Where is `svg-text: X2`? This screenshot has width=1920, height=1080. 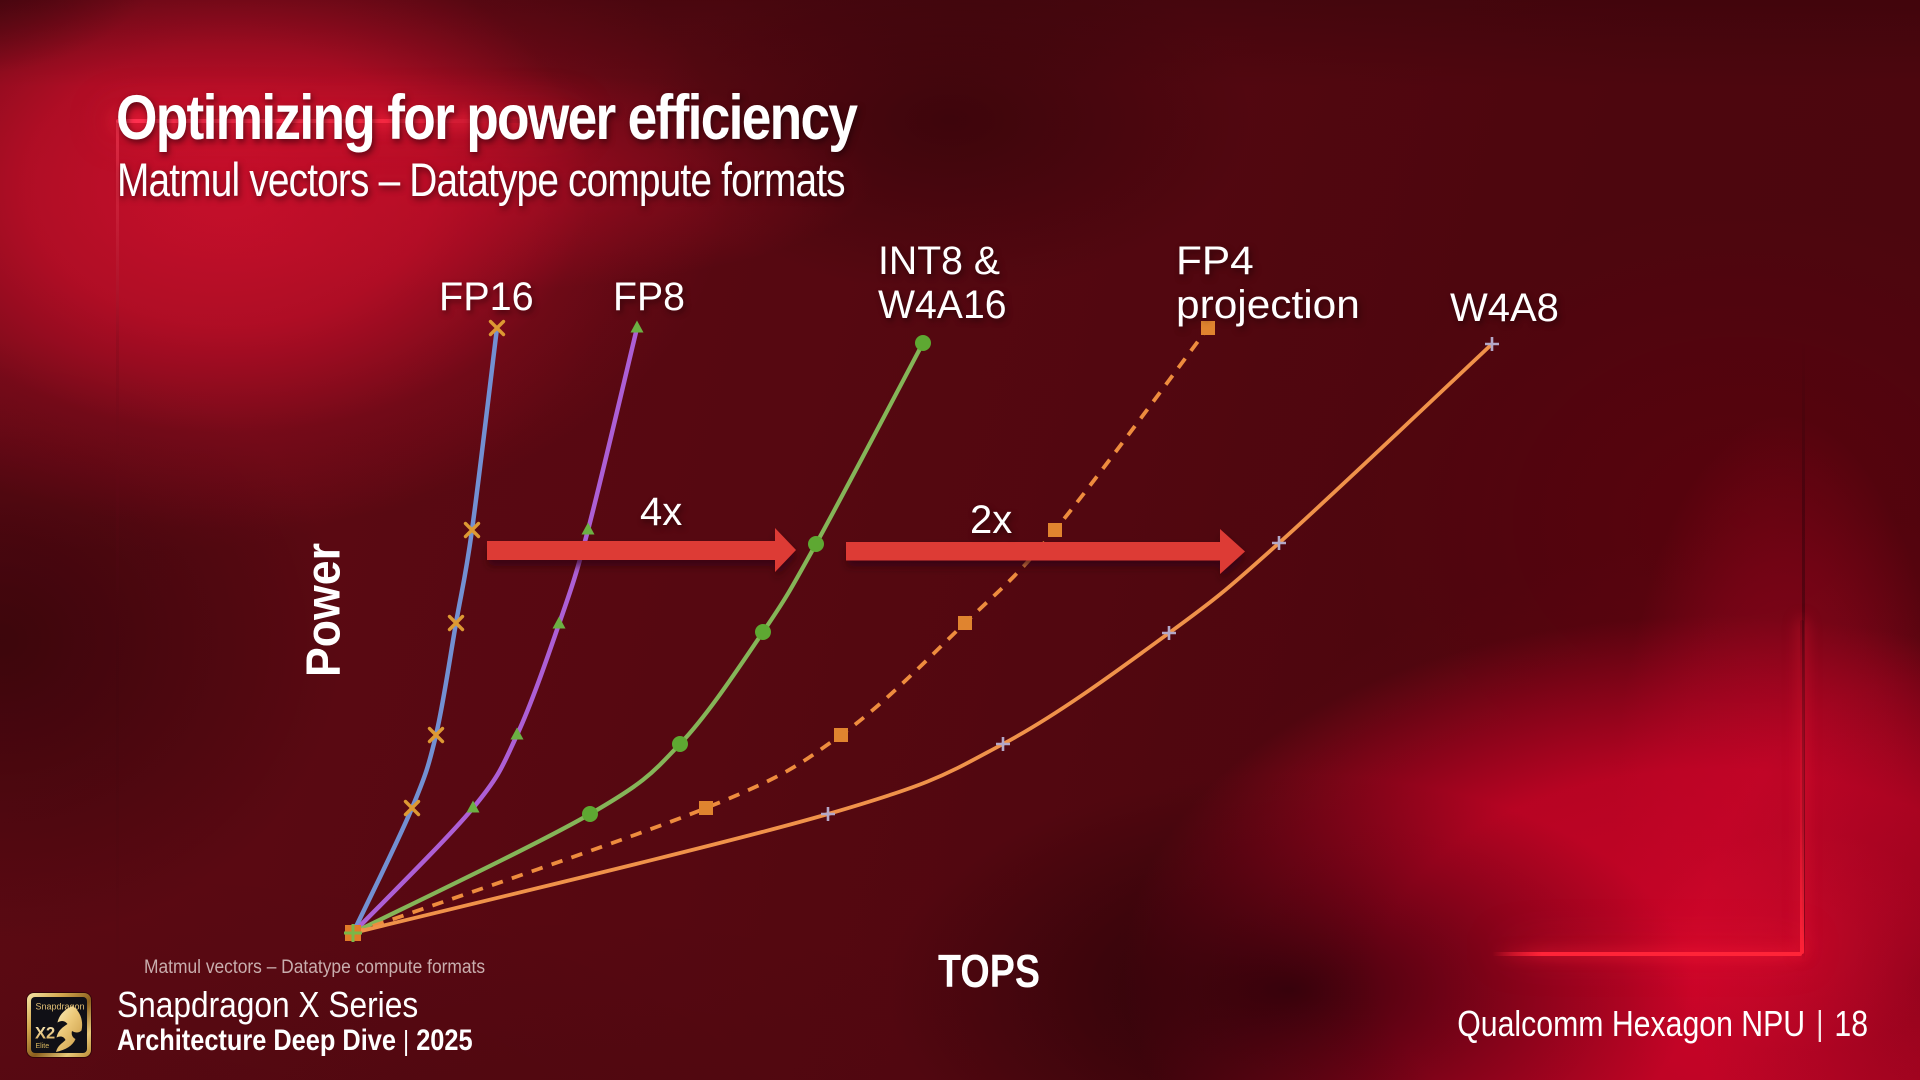
svg-text: X2 is located at coordinates (45, 1034).